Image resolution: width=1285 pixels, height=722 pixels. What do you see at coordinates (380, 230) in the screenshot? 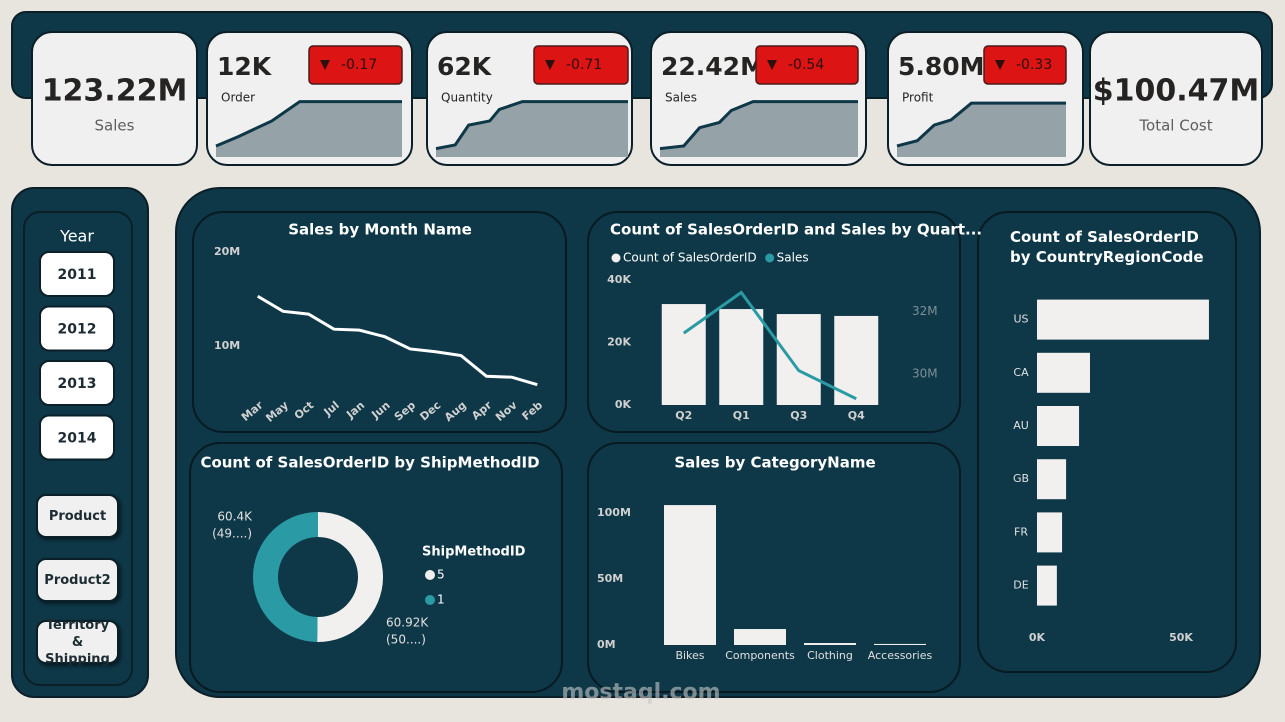
I see `chart-title: Sales by Month Name` at bounding box center [380, 230].